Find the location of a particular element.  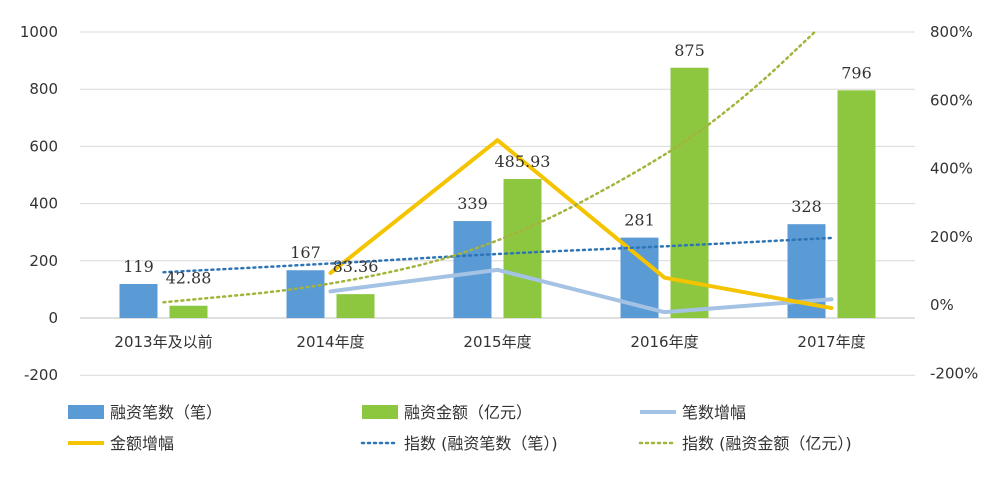

y2-tick-label: 800% is located at coordinates (951, 32).